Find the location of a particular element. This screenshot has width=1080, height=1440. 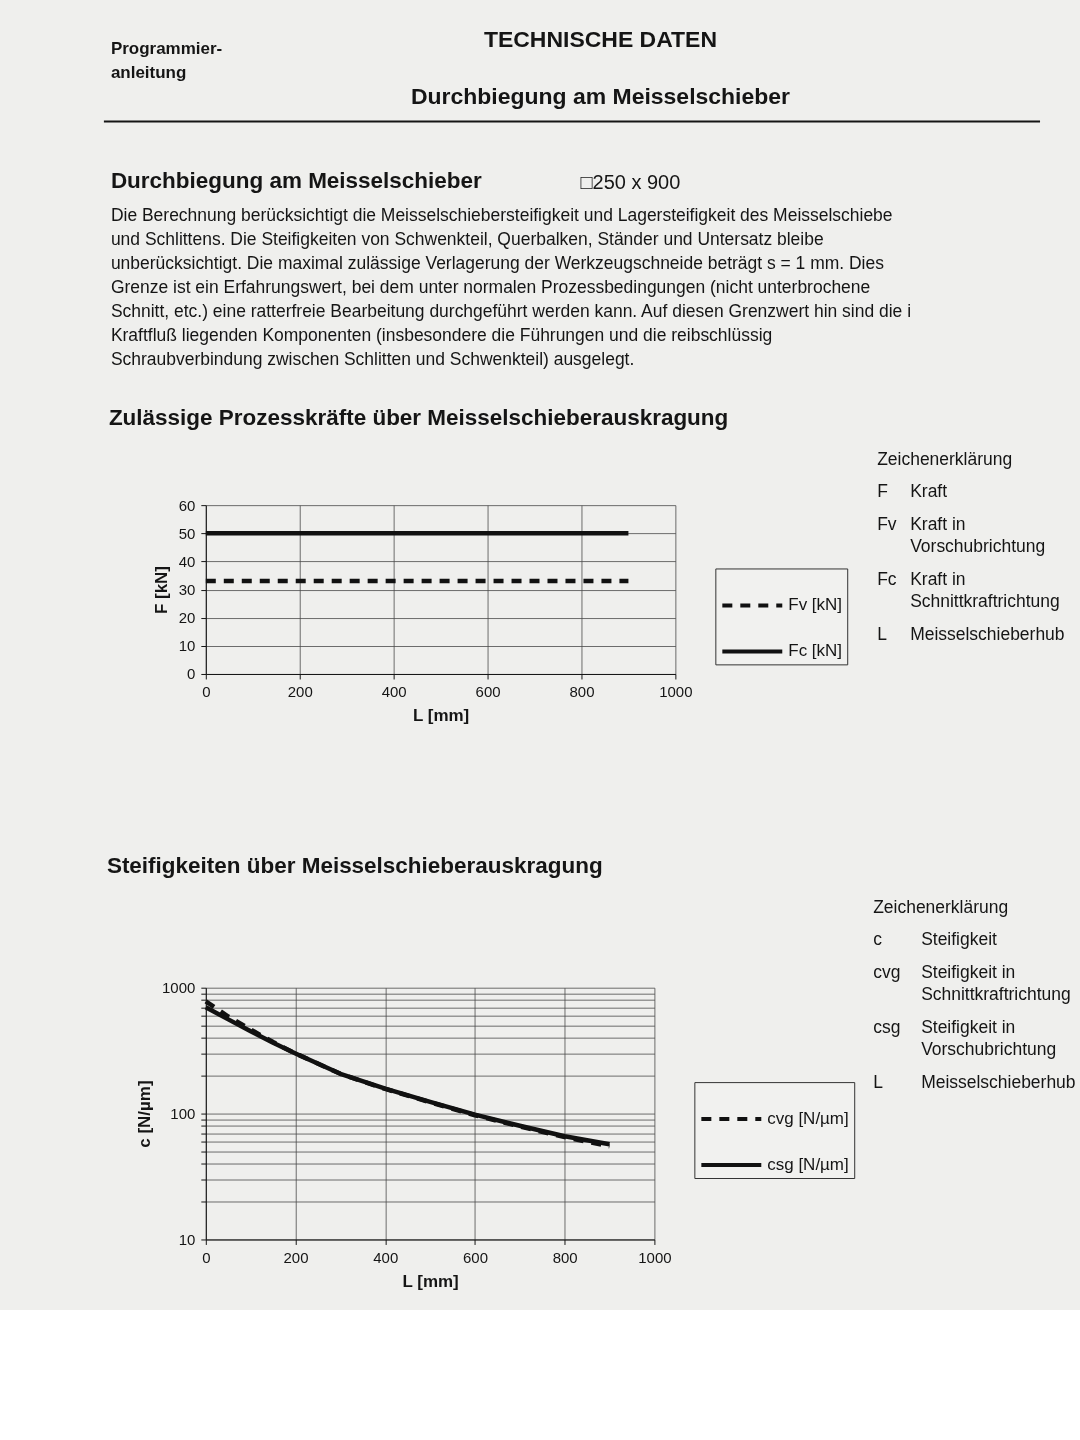

text: □250 x 900 is located at coordinates (630, 182).